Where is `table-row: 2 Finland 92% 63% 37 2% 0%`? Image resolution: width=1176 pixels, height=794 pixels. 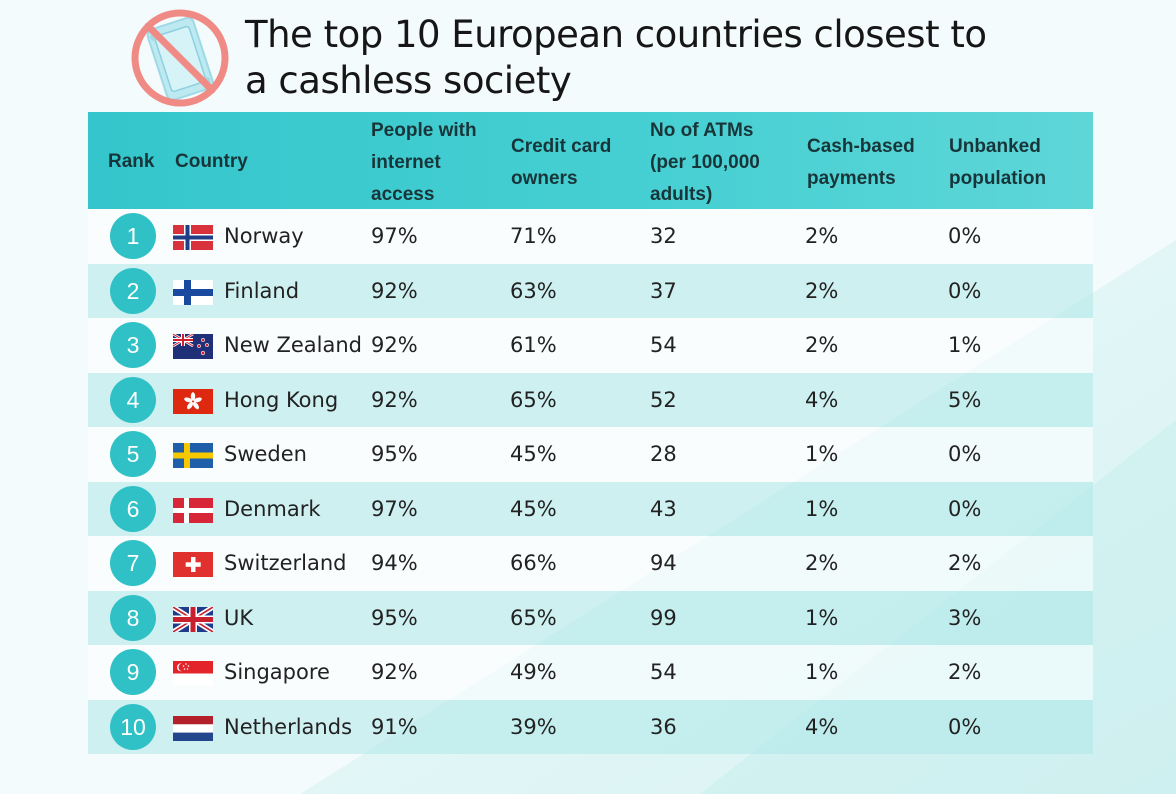 table-row: 2 Finland 92% 63% 37 2% 0% is located at coordinates (590, 290).